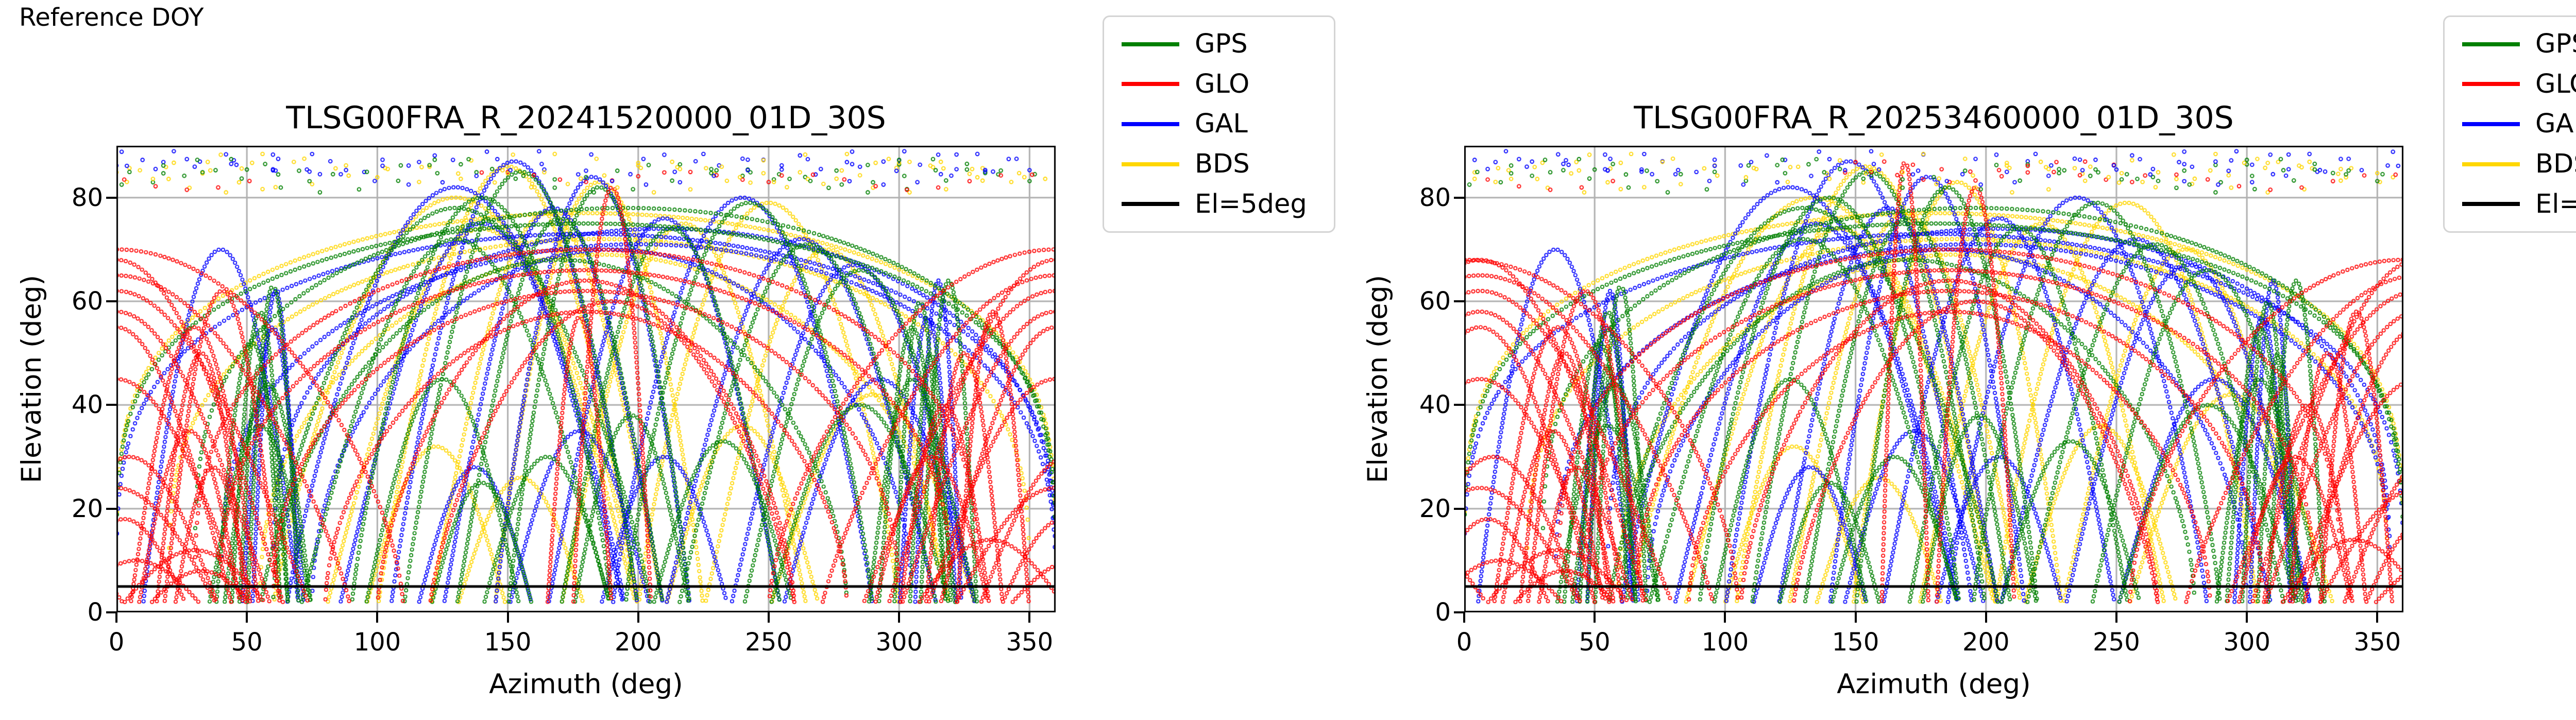 This screenshot has width=2576, height=720. Describe the element at coordinates (111, 17) in the screenshot. I see `figure-suptitle: Reference DOY` at that location.